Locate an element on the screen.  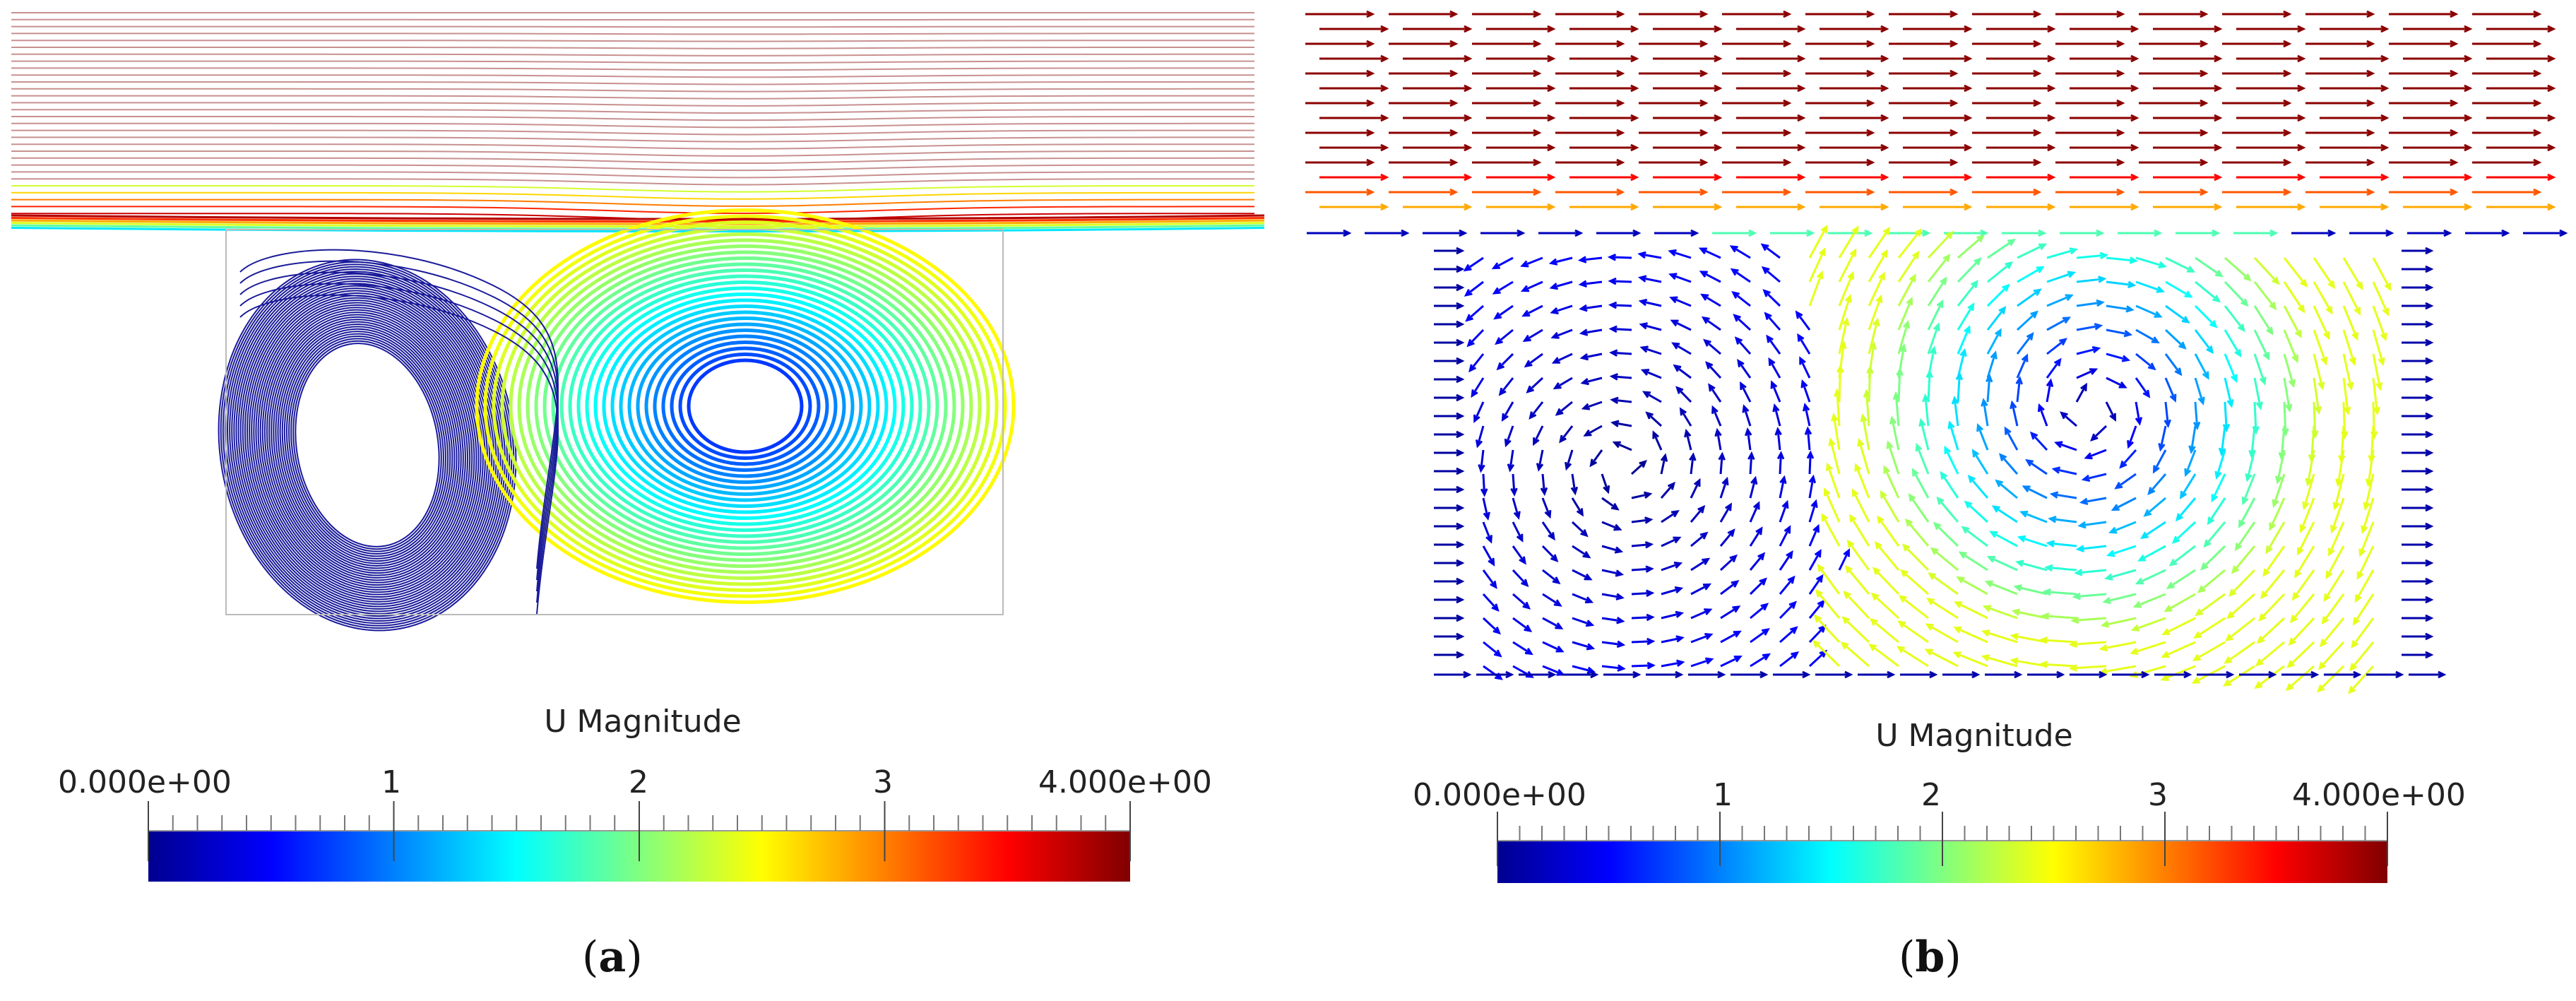
colorbar-tick-label: 0.000e+00 is located at coordinates (1499, 795).